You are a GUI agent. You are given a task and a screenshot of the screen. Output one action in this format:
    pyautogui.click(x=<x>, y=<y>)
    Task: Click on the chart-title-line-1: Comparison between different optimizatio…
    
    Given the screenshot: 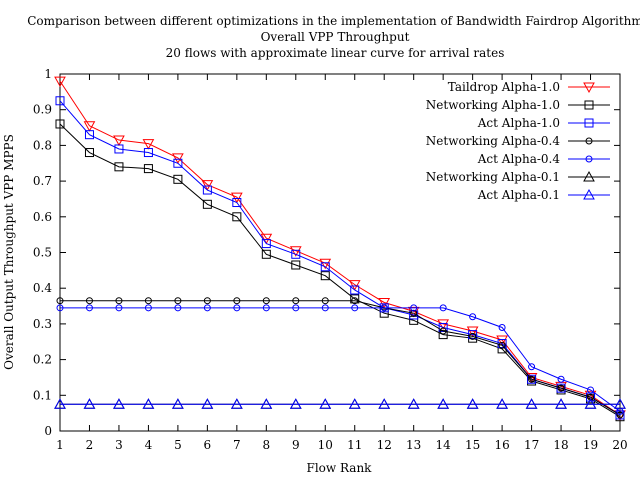 What is the action you would take?
    pyautogui.click(x=333, y=21)
    